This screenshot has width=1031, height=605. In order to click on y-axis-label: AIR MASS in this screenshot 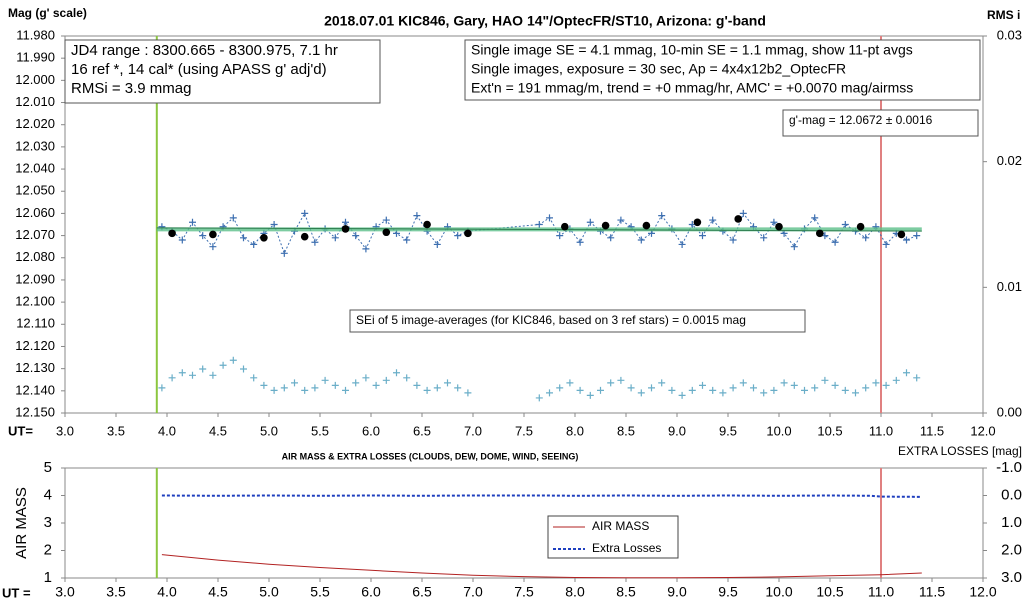, I will do `click(21, 523)`.